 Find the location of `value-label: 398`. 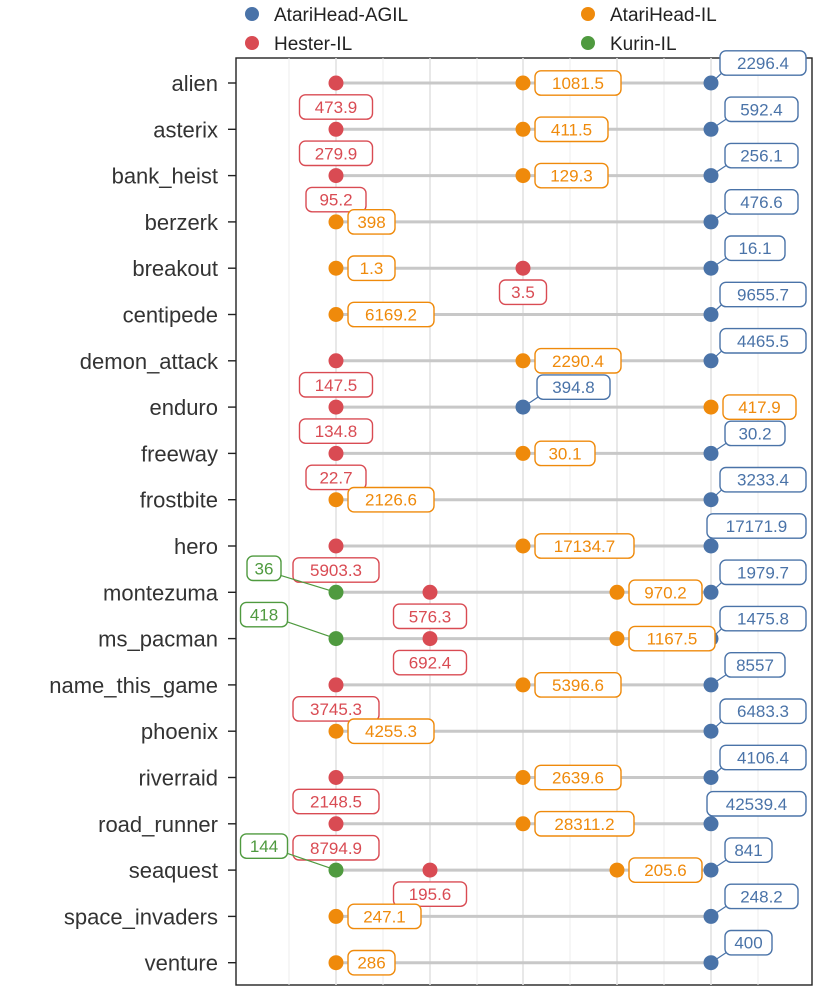

value-label: 398 is located at coordinates (371, 222).